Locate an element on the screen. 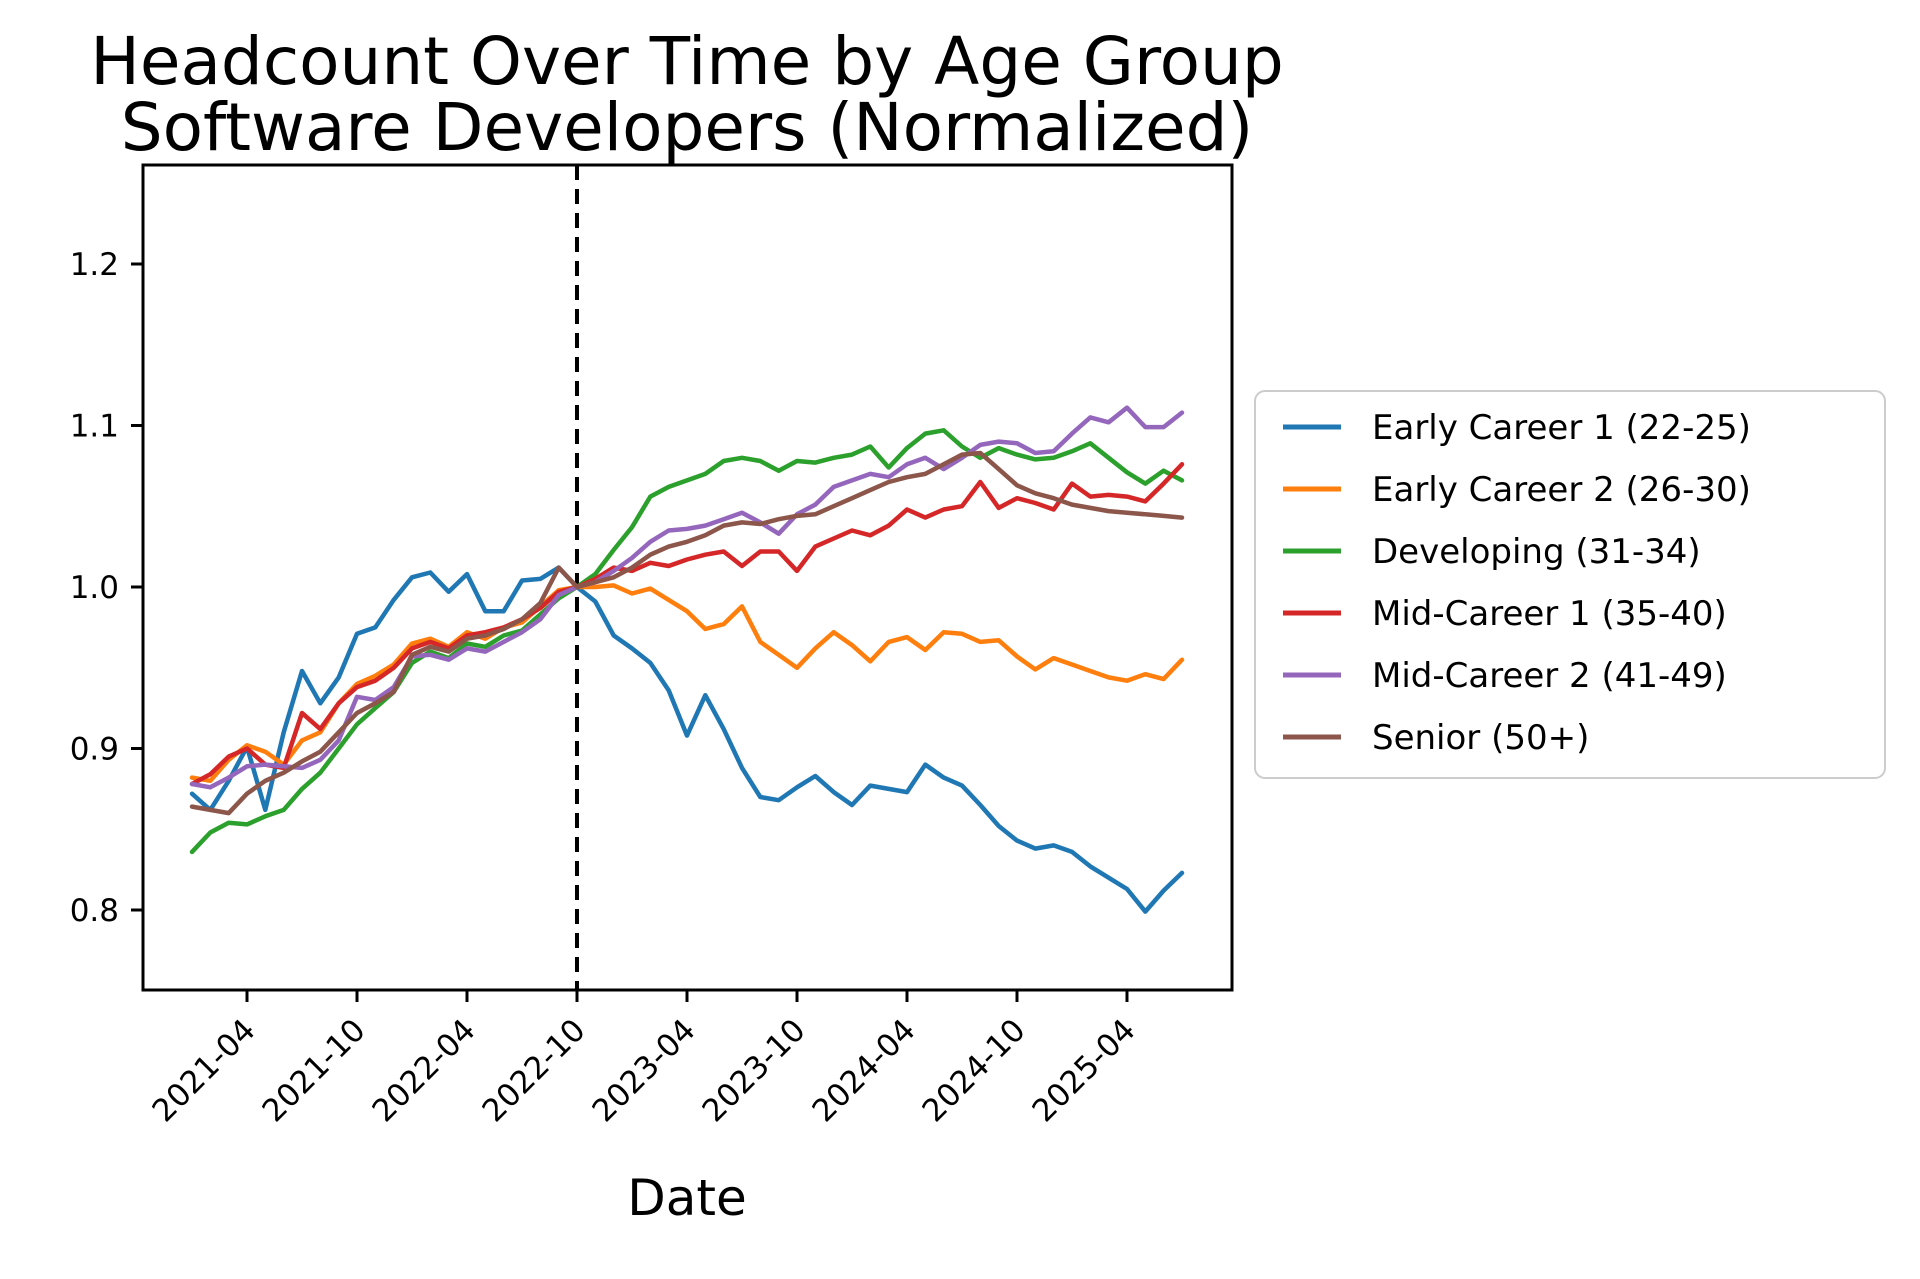  legend-item-early-career-1: Early Career 1 (22-25) is located at coordinates (1517, 428).